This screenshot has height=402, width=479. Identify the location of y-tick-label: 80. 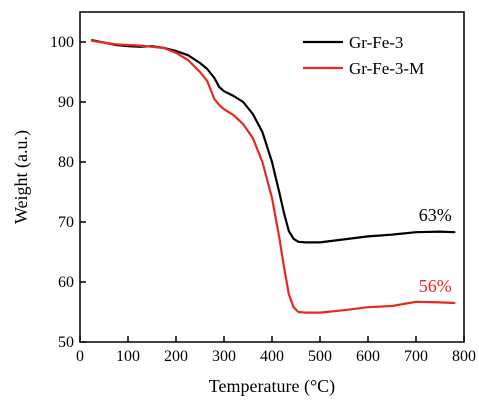
(66, 162).